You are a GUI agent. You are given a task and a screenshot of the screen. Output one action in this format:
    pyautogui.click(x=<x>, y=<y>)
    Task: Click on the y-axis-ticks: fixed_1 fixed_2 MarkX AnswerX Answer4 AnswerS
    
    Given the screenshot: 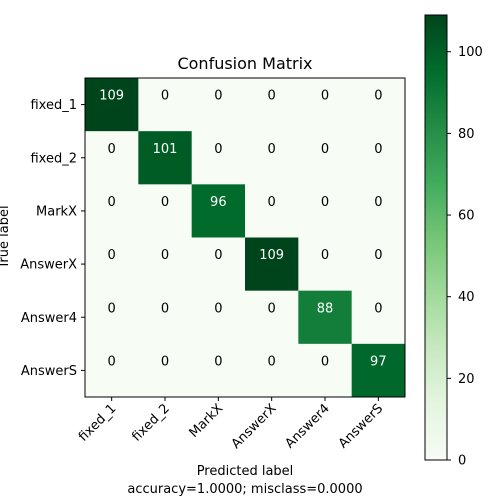 What is the action you would take?
    pyautogui.click(x=52, y=238)
    